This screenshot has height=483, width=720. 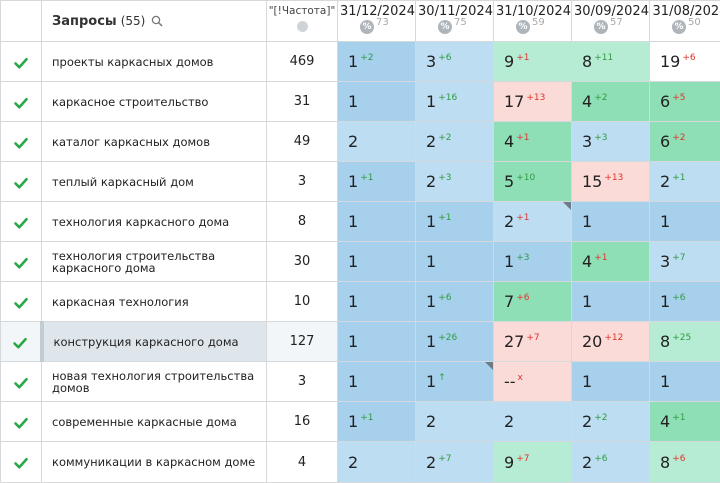 What do you see at coordinates (611, 102) in the screenshot?
I see `position-cell: 4+2` at bounding box center [611, 102].